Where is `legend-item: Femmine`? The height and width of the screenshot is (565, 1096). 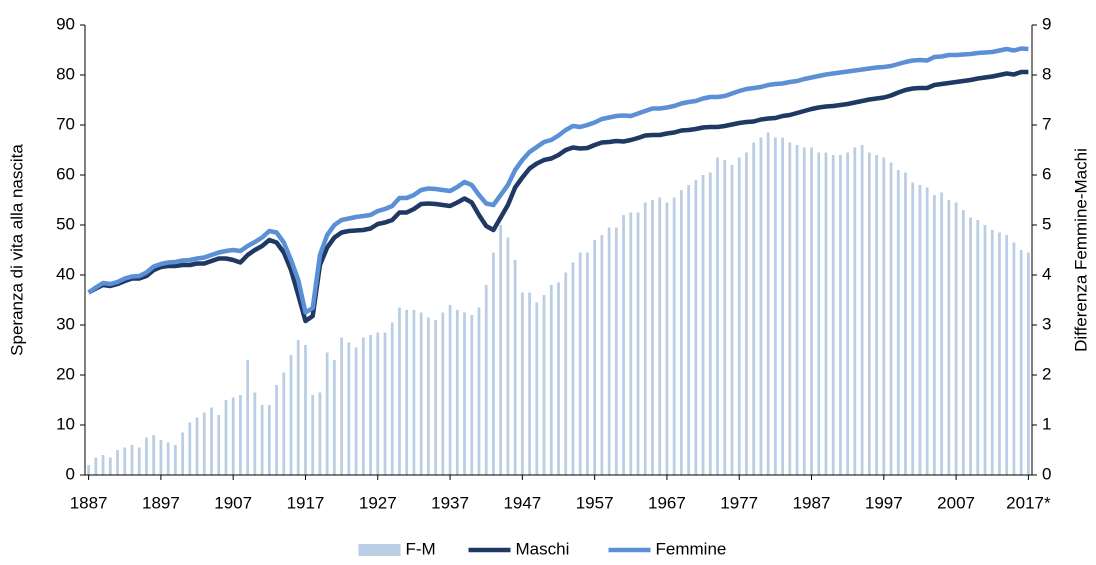 legend-item: Femmine is located at coordinates (667, 548).